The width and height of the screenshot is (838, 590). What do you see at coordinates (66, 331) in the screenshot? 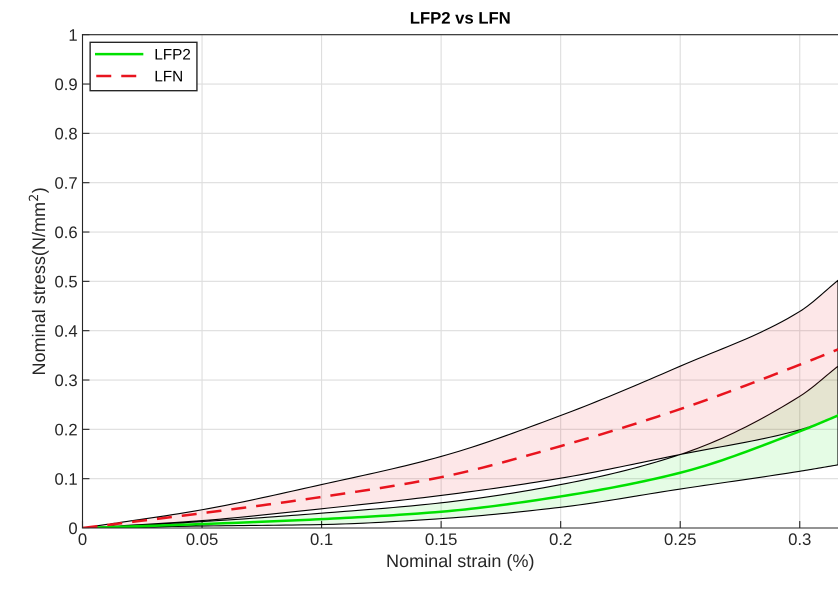
I see `y-tick-label: 0.4` at bounding box center [66, 331].